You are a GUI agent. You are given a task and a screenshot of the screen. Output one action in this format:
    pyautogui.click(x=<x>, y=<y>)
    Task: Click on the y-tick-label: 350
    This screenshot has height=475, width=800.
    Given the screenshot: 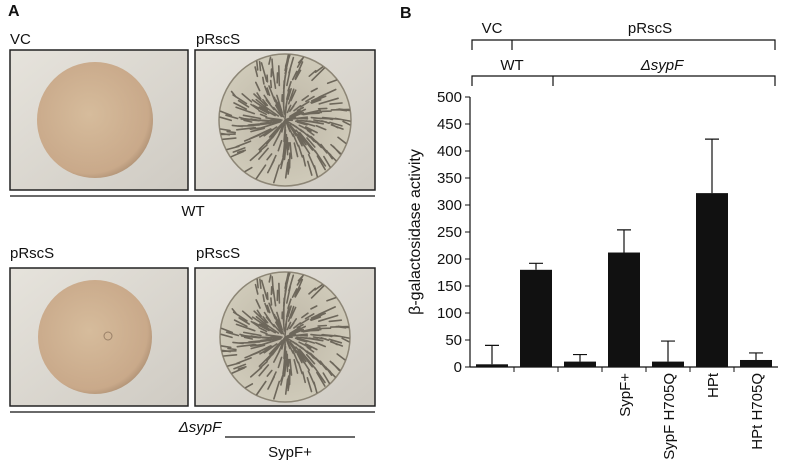 What is the action you would take?
    pyautogui.click(x=449, y=178)
    